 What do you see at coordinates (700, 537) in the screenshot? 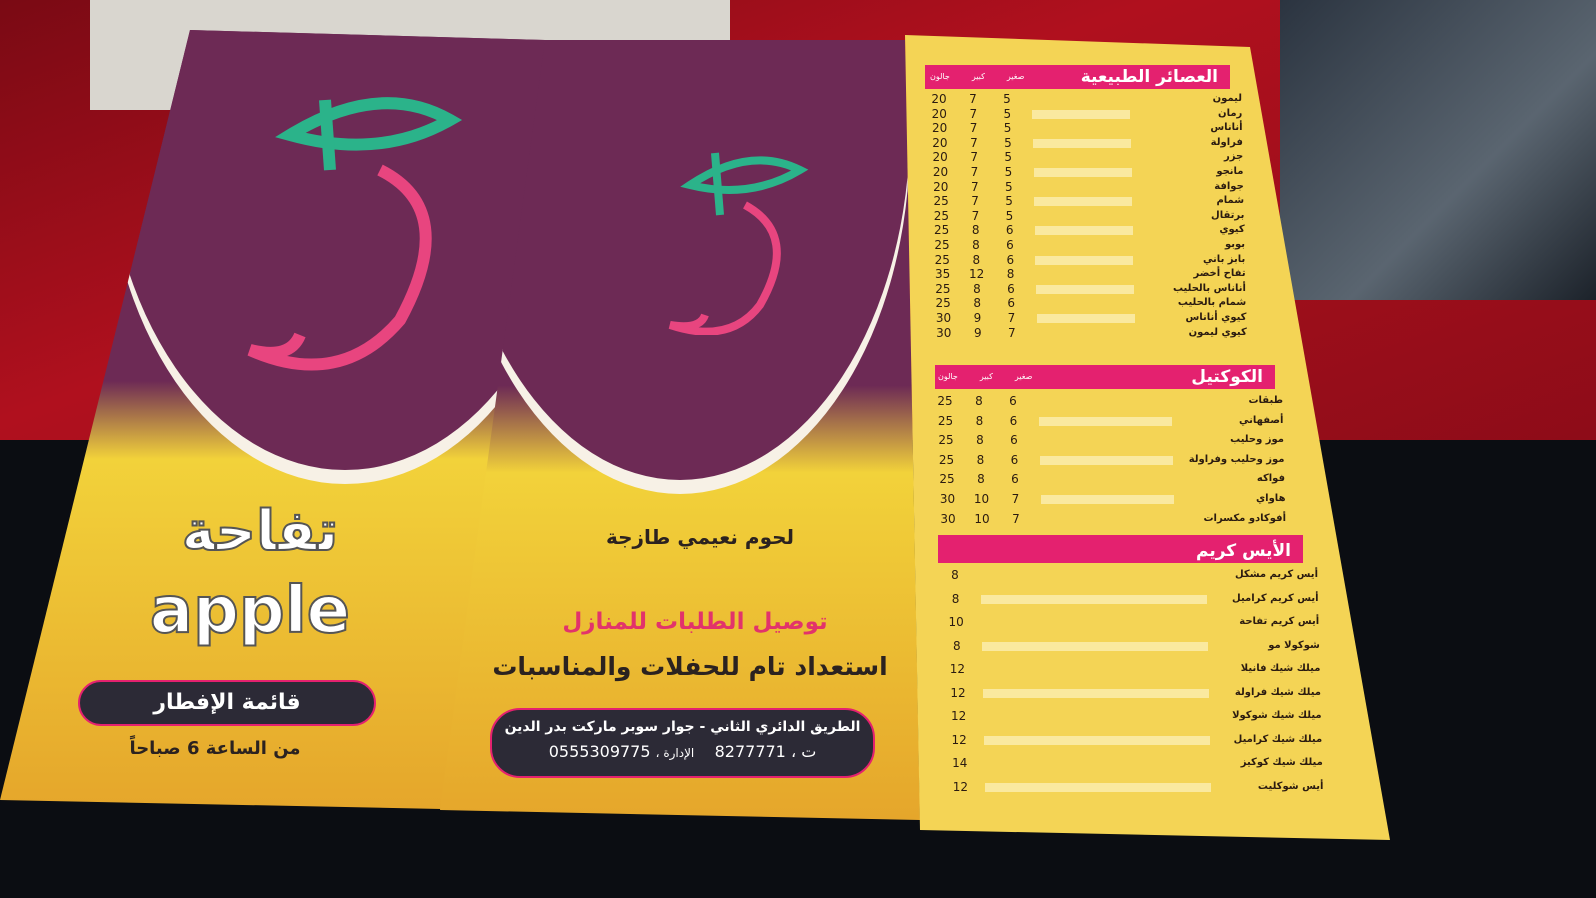
I see `tagline: لحوم نعيمي طازجة` at bounding box center [700, 537].